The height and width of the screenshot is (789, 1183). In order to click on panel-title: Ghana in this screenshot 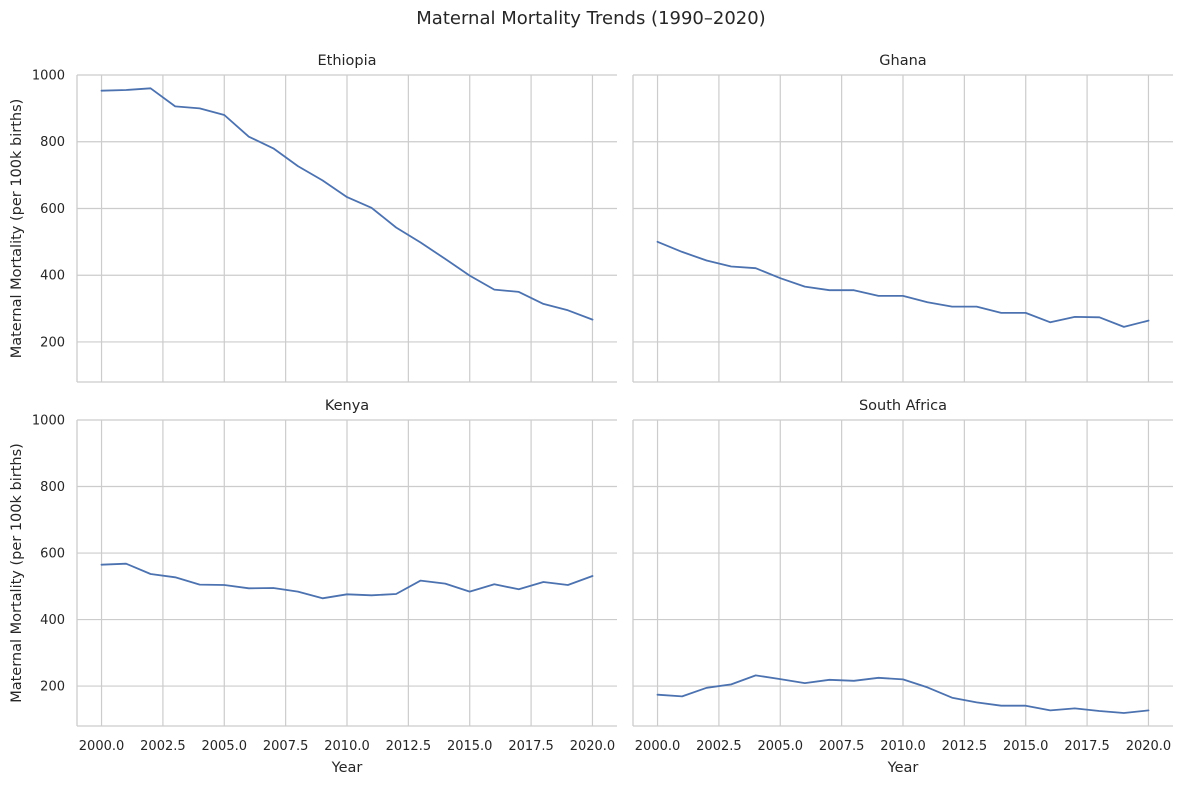, I will do `click(902, 61)`.